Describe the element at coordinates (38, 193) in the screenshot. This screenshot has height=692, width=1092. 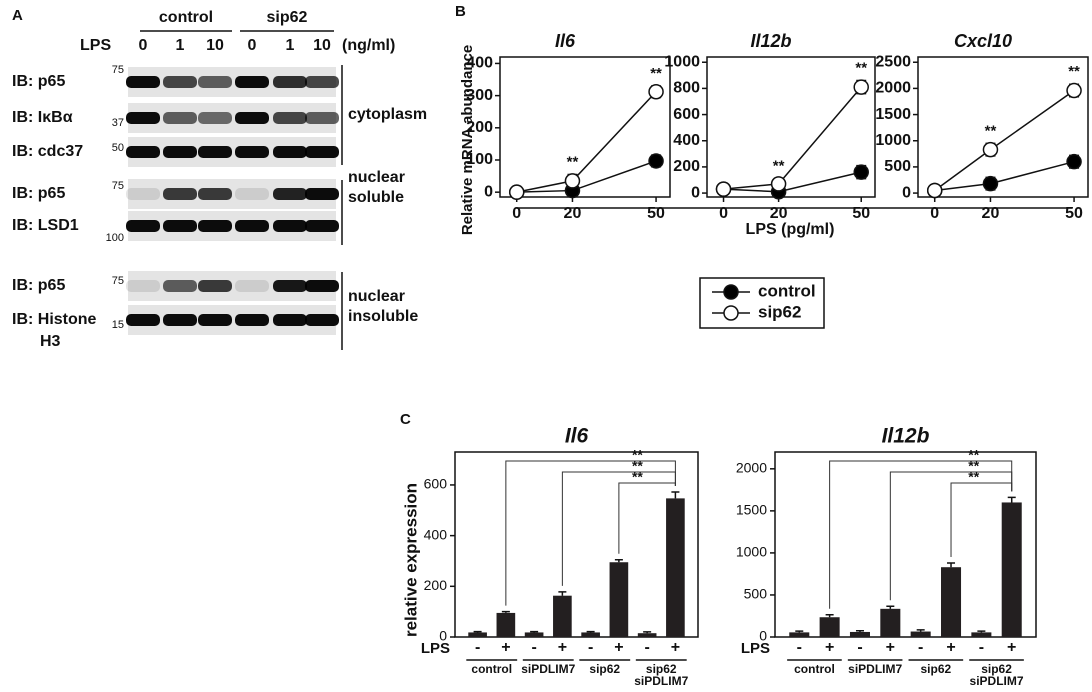
I see `row-label: IB: p65` at that location.